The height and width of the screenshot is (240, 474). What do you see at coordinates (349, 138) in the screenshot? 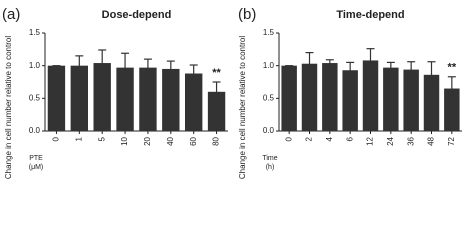
I see `x-tick-label: 6` at bounding box center [349, 138].